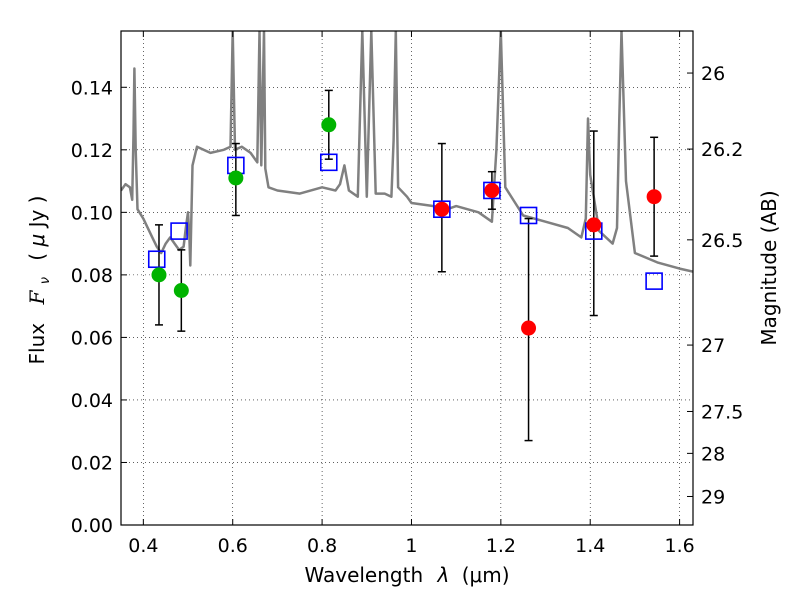 The image size is (800, 600). Describe the element at coordinates (37, 298) in the screenshot. I see `y-axis-title-f: F` at that location.